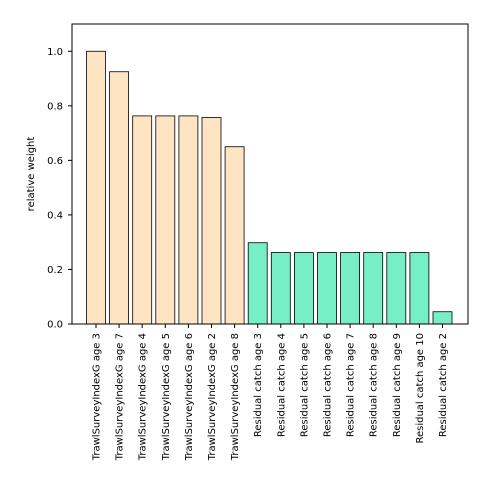  Describe the element at coordinates (166, 397) in the screenshot. I see `x-tick-label-4: TrawlSurveyIndexG age 5` at that location.